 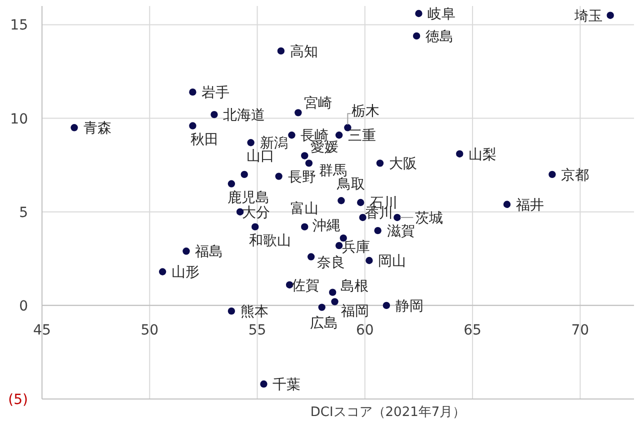 What do you see at coordinates (302, 177) in the screenshot?
I see `annotation: 長野` at bounding box center [302, 177].